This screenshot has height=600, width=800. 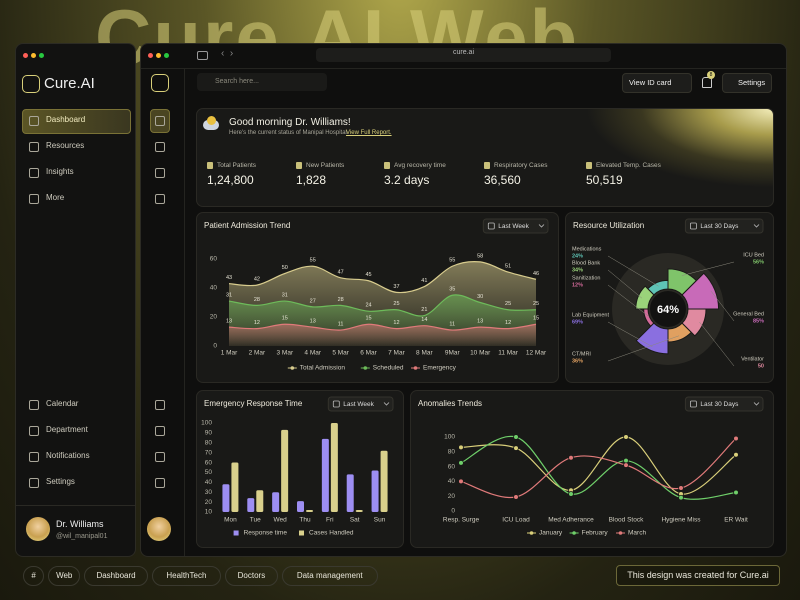 I want to click on legend-swatch, so click(x=301, y=533).